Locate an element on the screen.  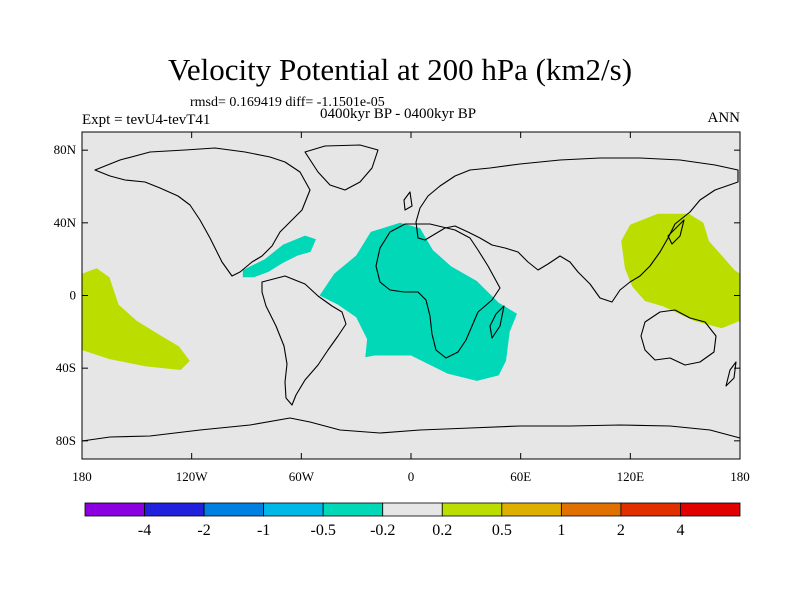
region-atlantic-africa-negative is located at coordinates (418, 301).